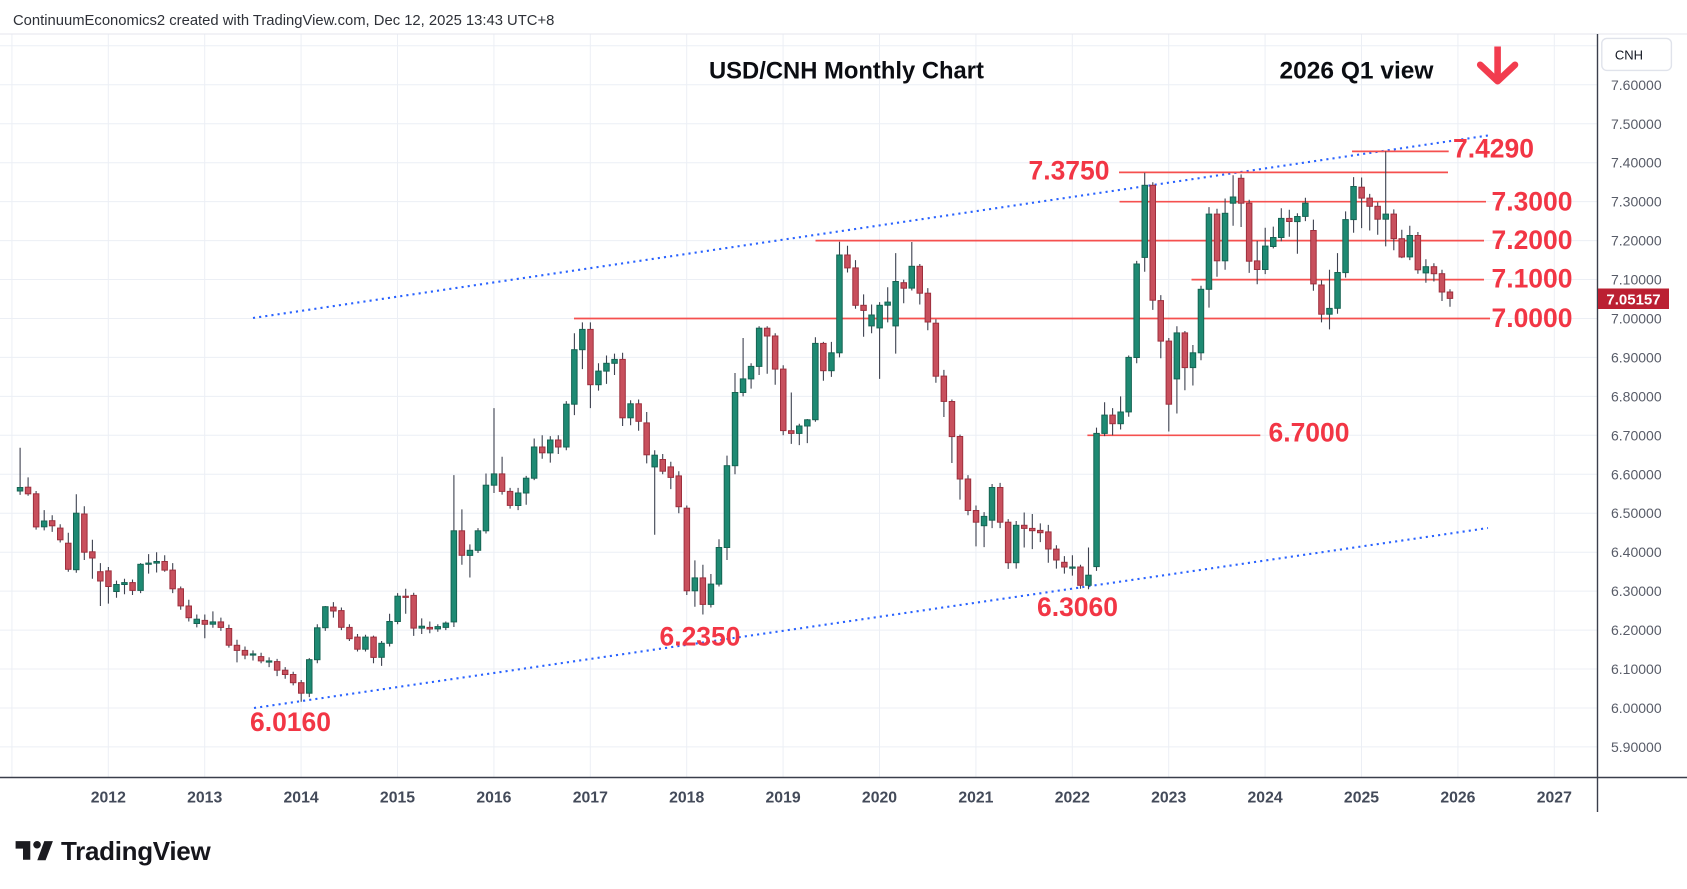 This screenshot has height=889, width=1687. Describe the element at coordinates (1636, 241) in the screenshot. I see `svg-text: 7.20000` at that location.